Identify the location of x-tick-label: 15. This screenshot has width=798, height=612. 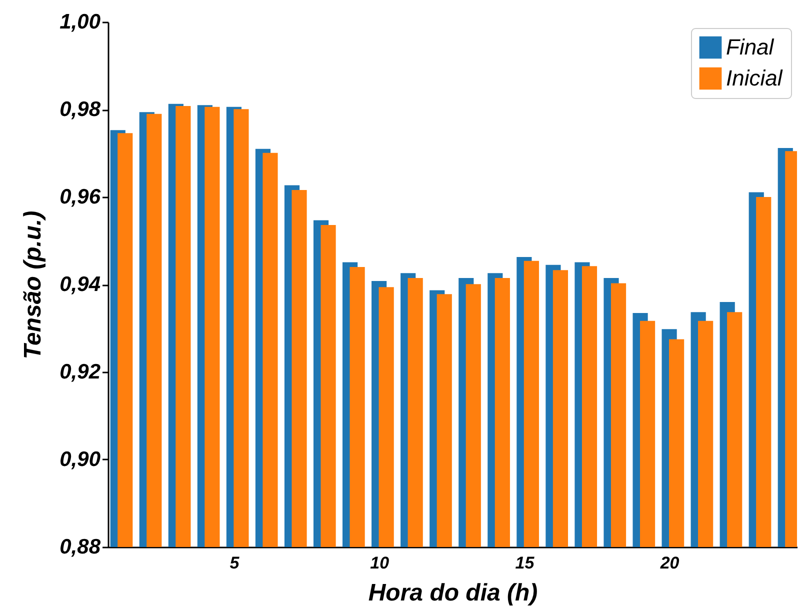
(525, 563).